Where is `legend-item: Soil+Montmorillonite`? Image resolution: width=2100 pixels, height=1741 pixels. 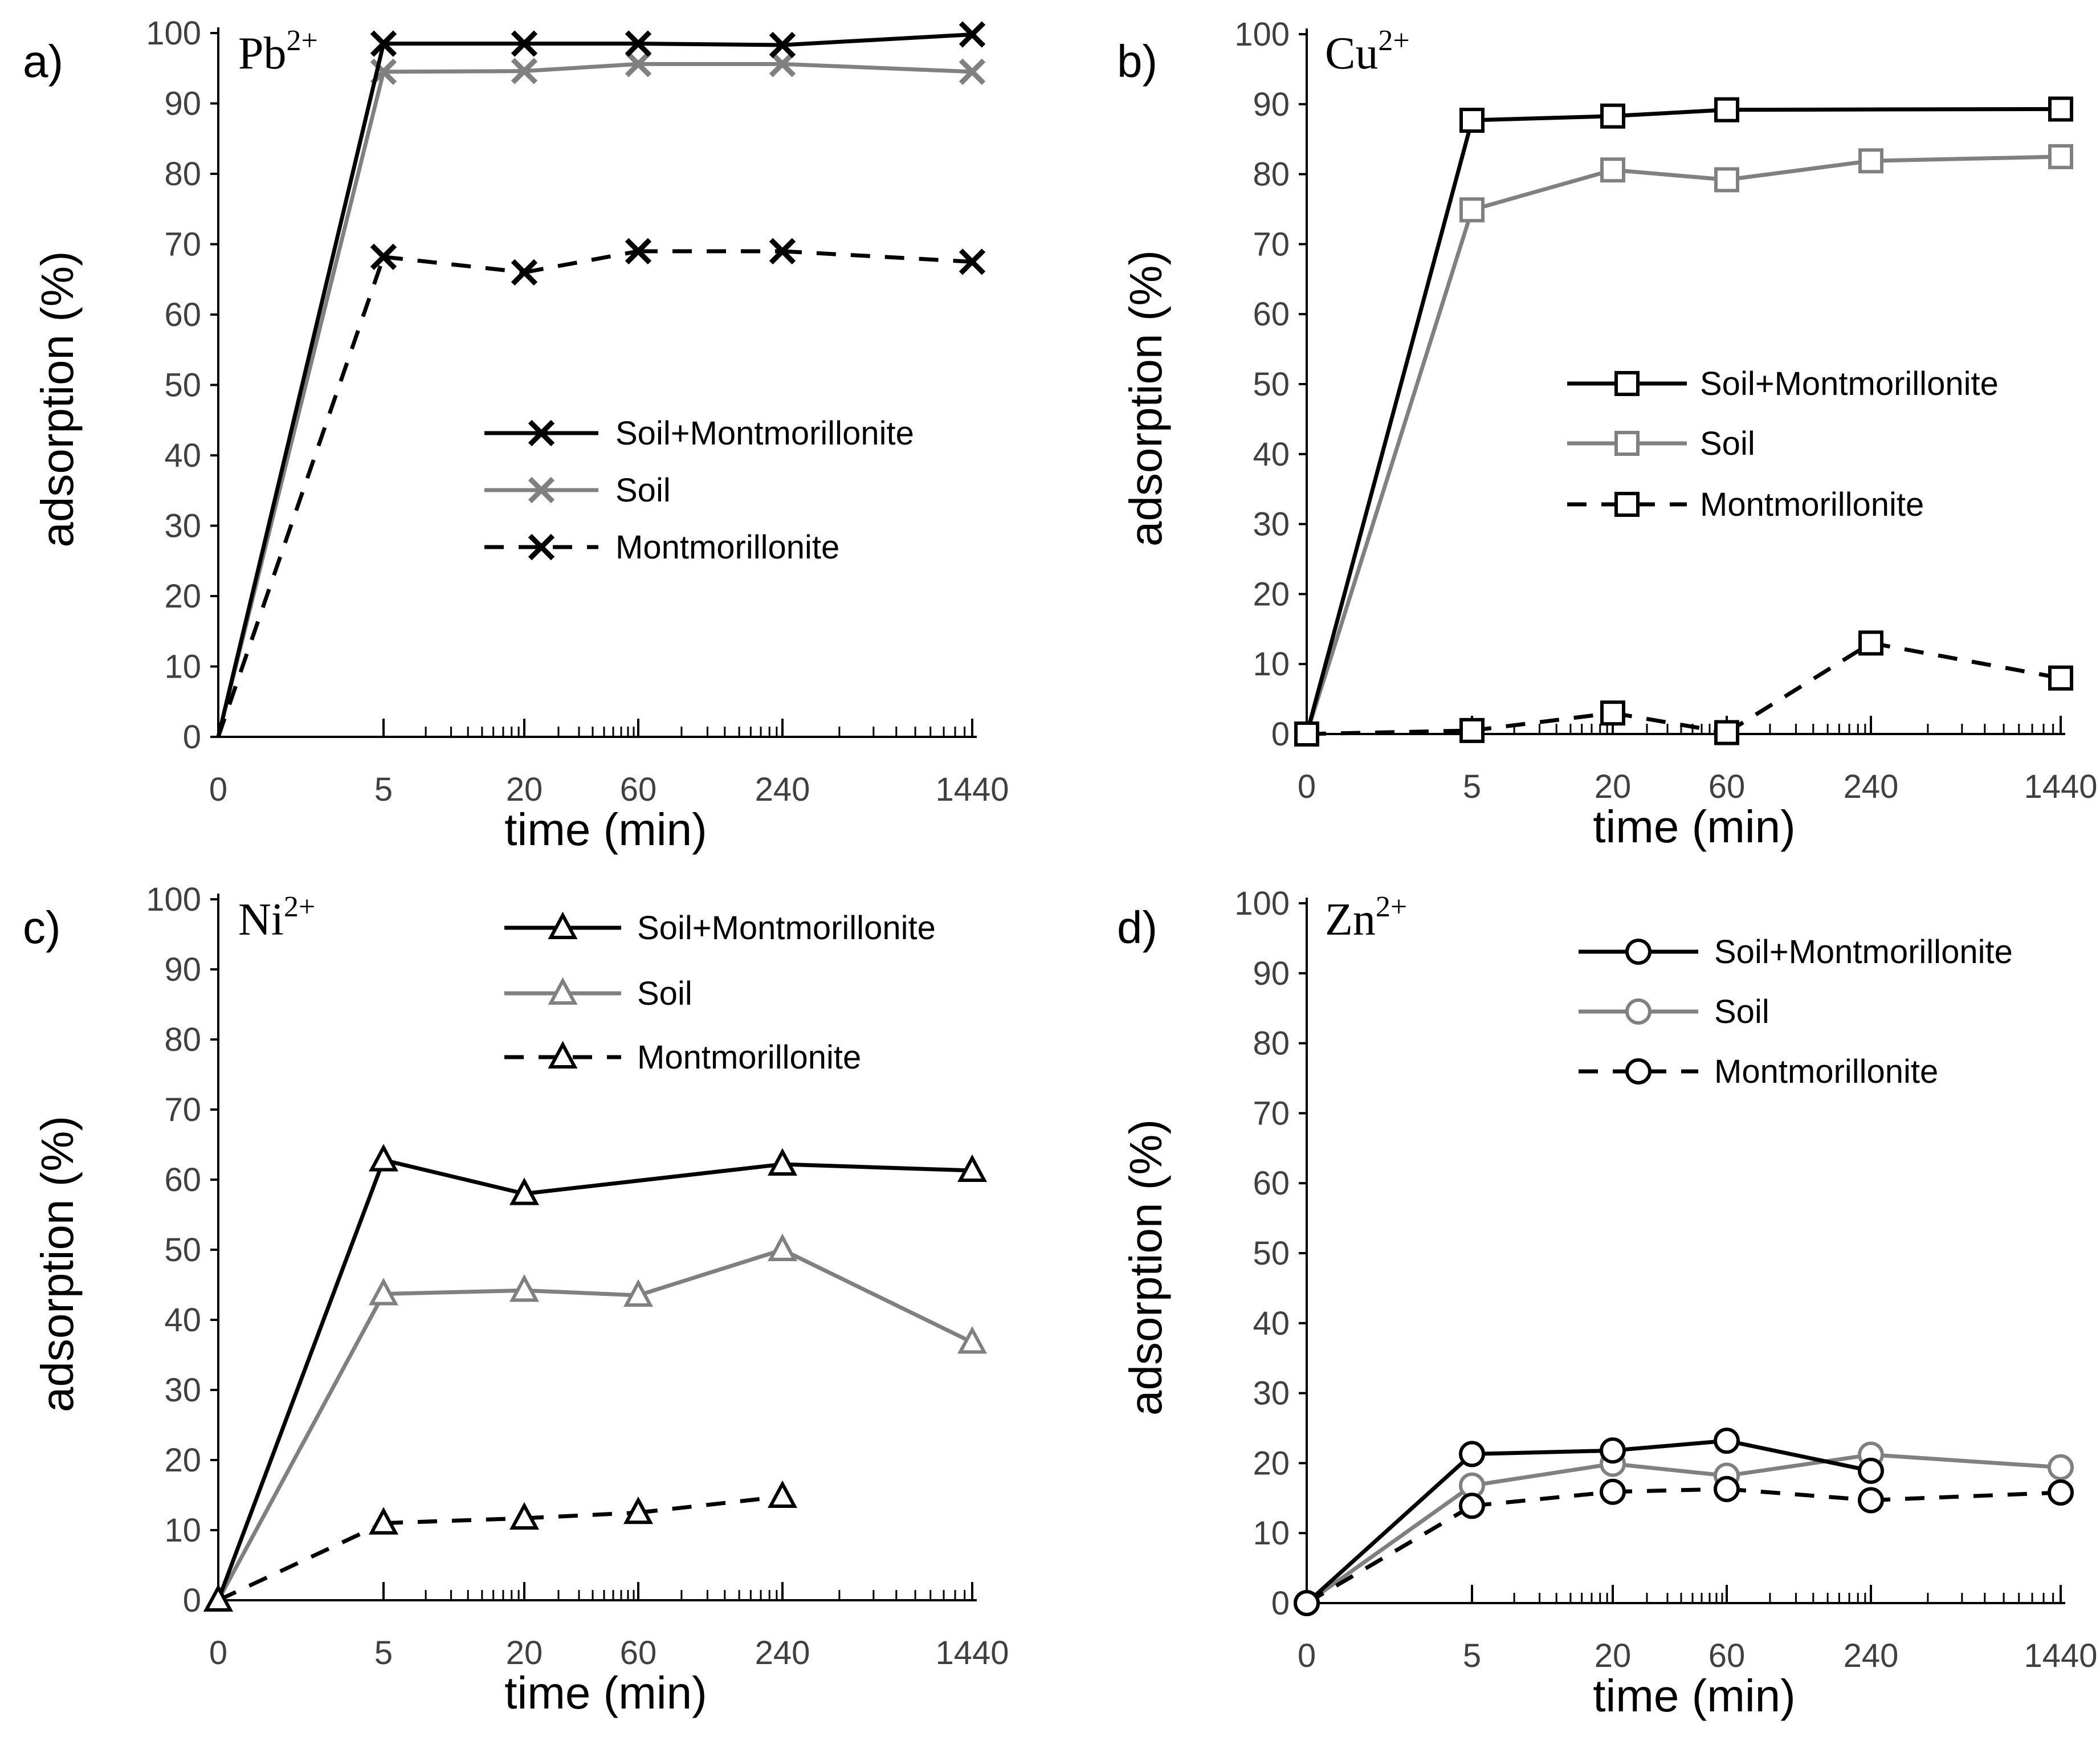
legend-item: Soil+Montmorillonite is located at coordinates (720, 928).